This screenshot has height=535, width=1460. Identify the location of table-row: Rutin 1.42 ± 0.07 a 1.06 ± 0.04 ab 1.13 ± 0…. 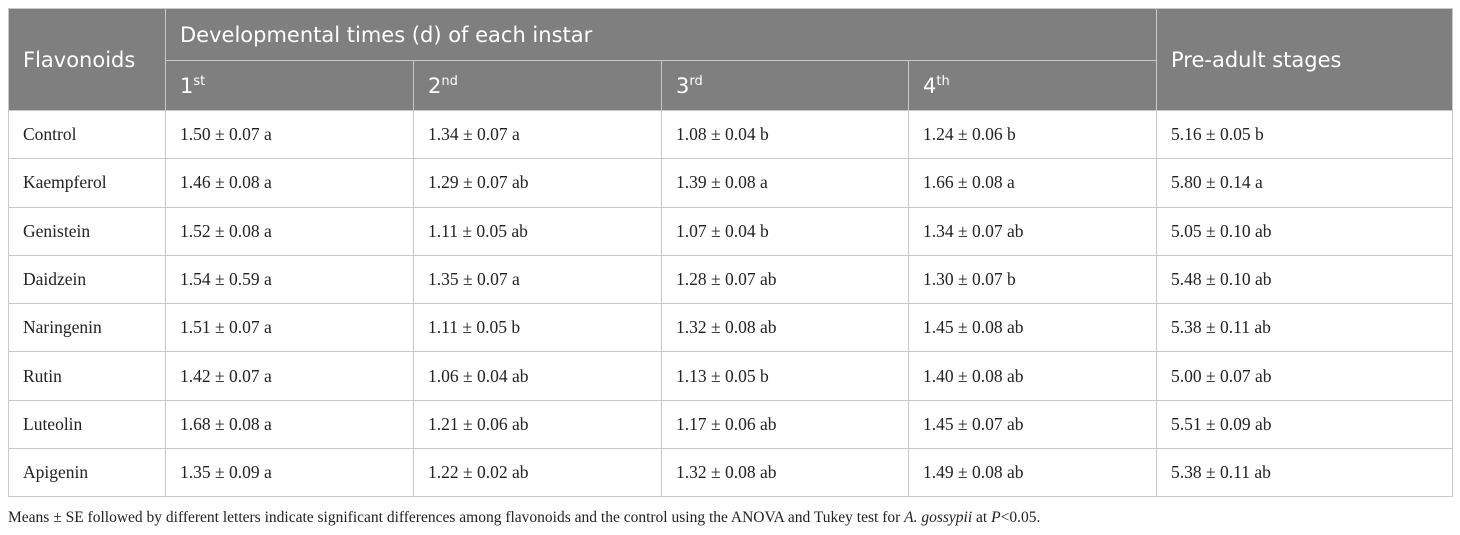
(731, 376).